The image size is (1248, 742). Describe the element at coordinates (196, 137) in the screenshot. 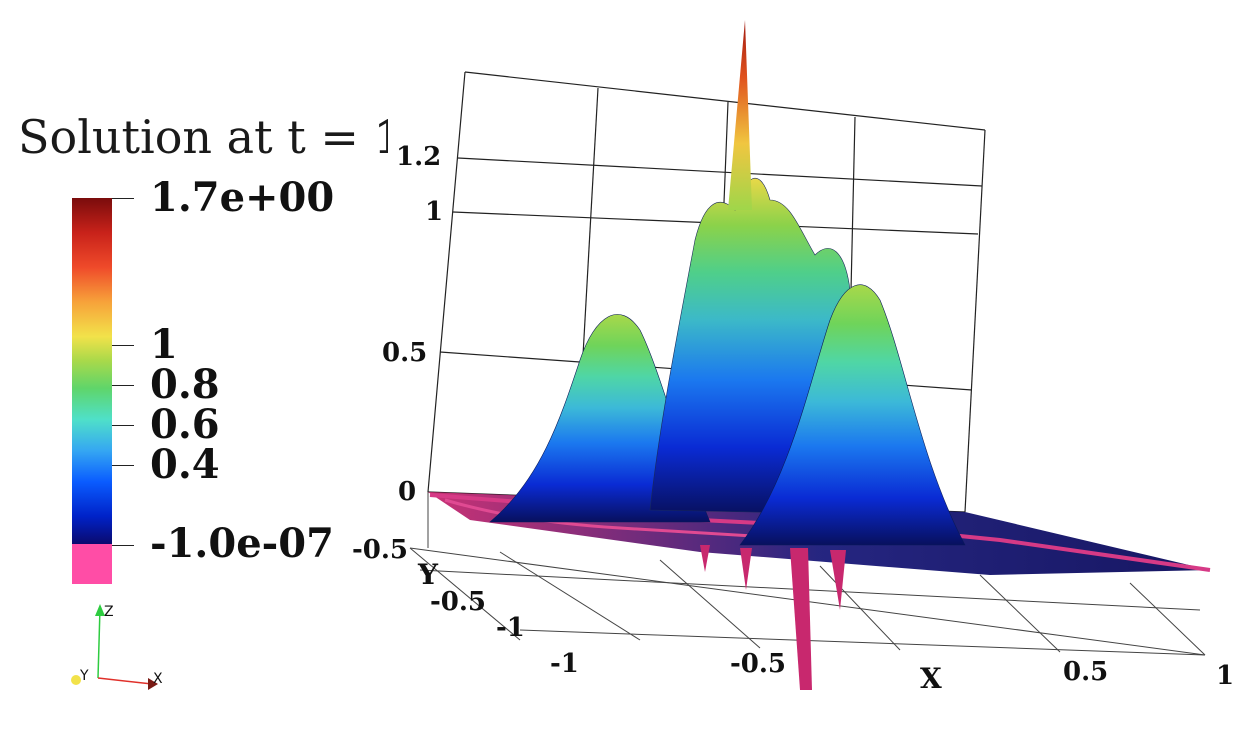

I see `title-prefix: Solution at t =` at that location.